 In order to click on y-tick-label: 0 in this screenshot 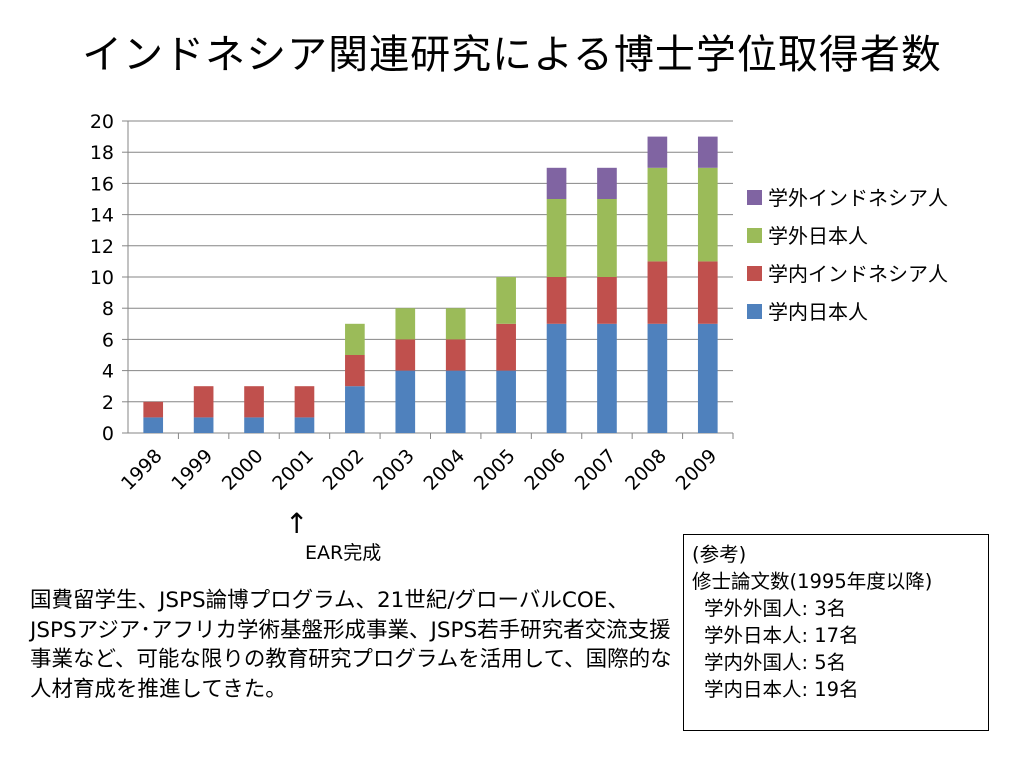, I will do `click(108, 434)`.